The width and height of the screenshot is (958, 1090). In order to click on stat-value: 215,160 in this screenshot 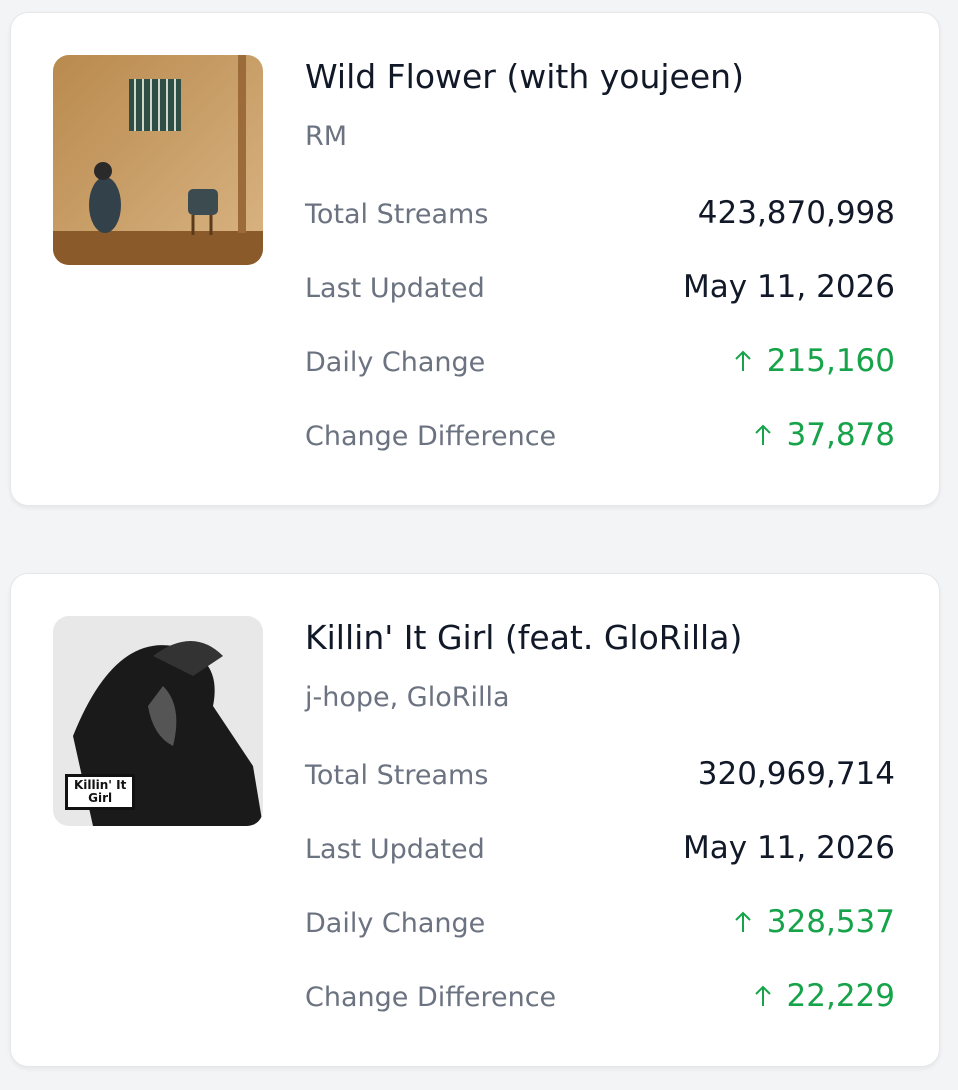, I will do `click(814, 361)`.